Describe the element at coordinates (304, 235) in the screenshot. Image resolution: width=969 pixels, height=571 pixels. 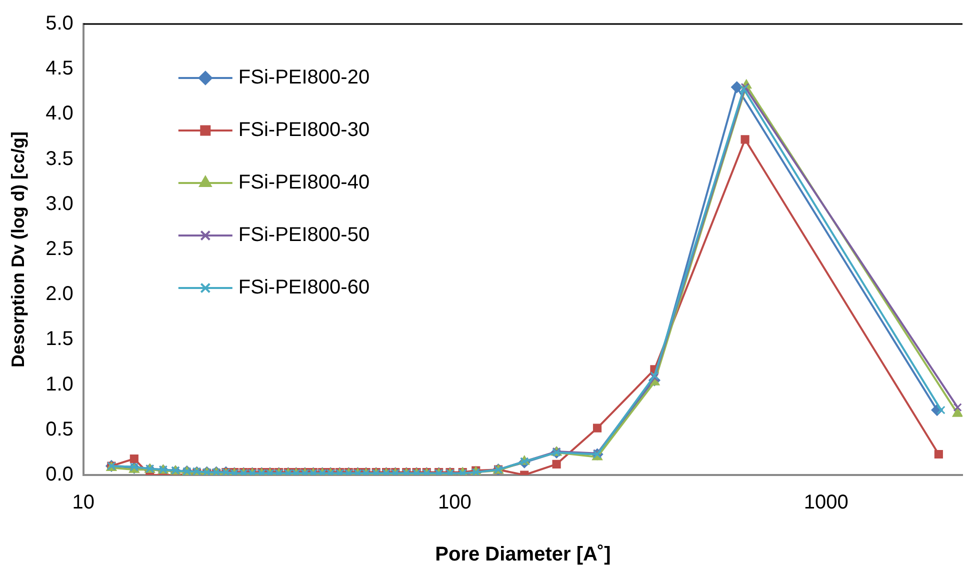
I see `legend-label: FSi-PEI800-50` at that location.